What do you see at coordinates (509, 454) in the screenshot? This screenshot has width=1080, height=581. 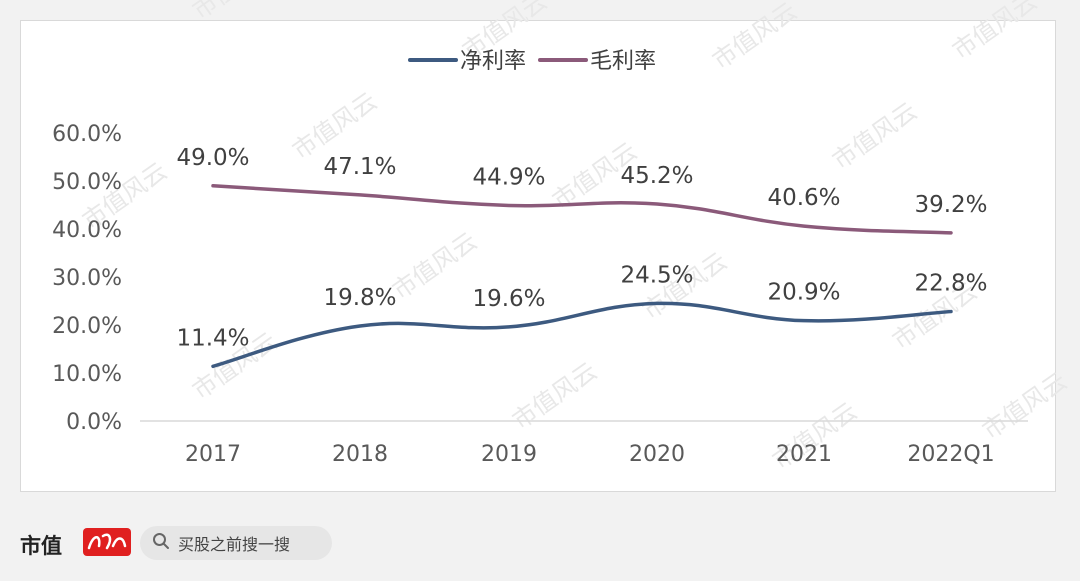 I see `x-tick-label: 2019` at bounding box center [509, 454].